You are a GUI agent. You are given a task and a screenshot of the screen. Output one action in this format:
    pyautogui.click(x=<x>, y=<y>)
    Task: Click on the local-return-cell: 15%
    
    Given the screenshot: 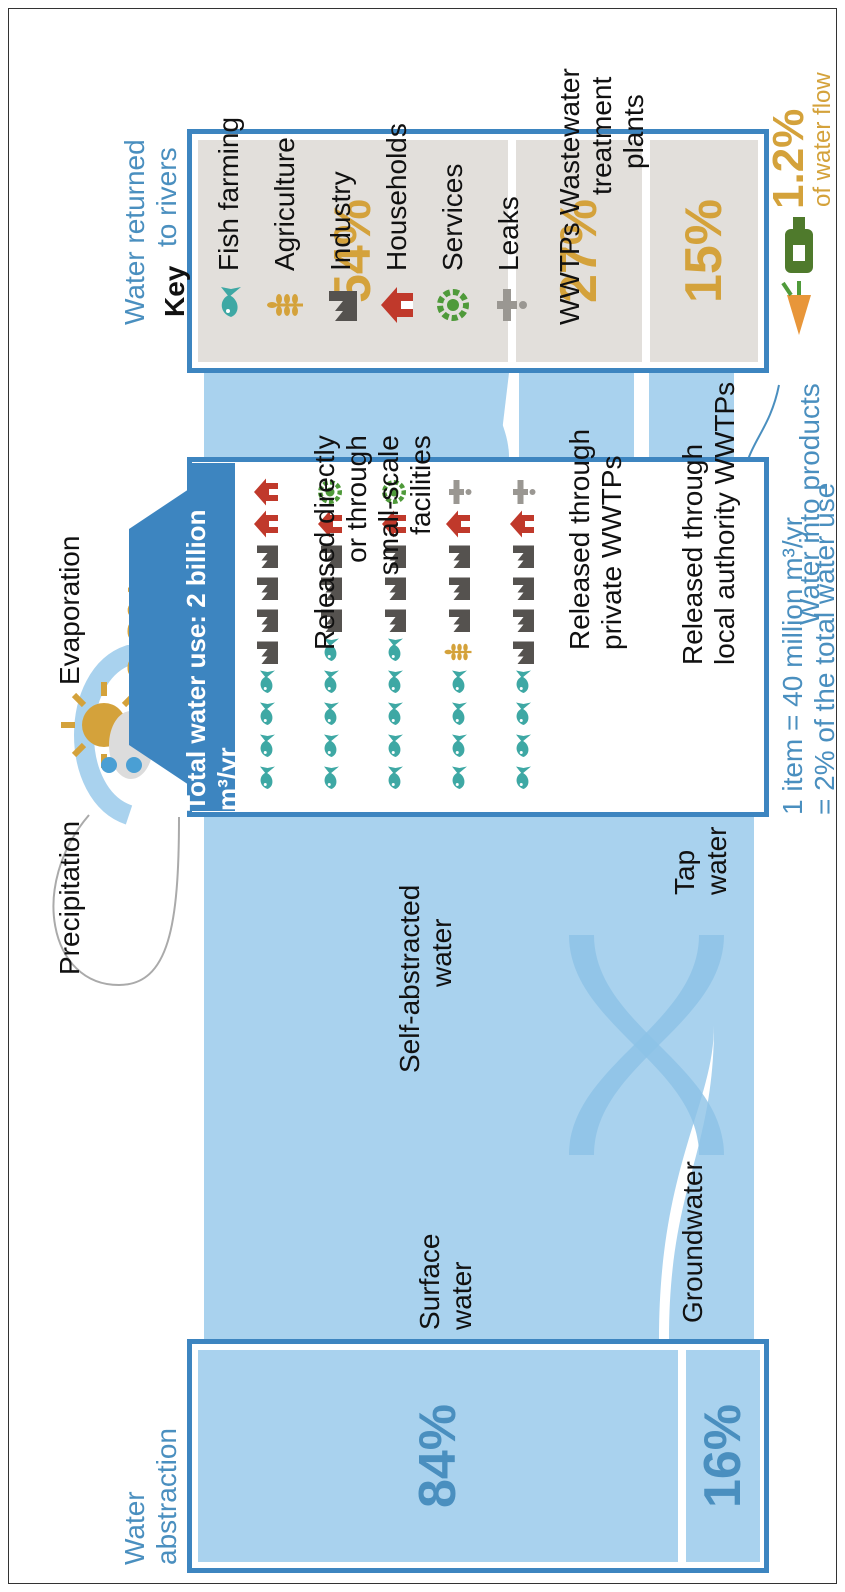 What is the action you would take?
    pyautogui.click(x=704, y=251)
    